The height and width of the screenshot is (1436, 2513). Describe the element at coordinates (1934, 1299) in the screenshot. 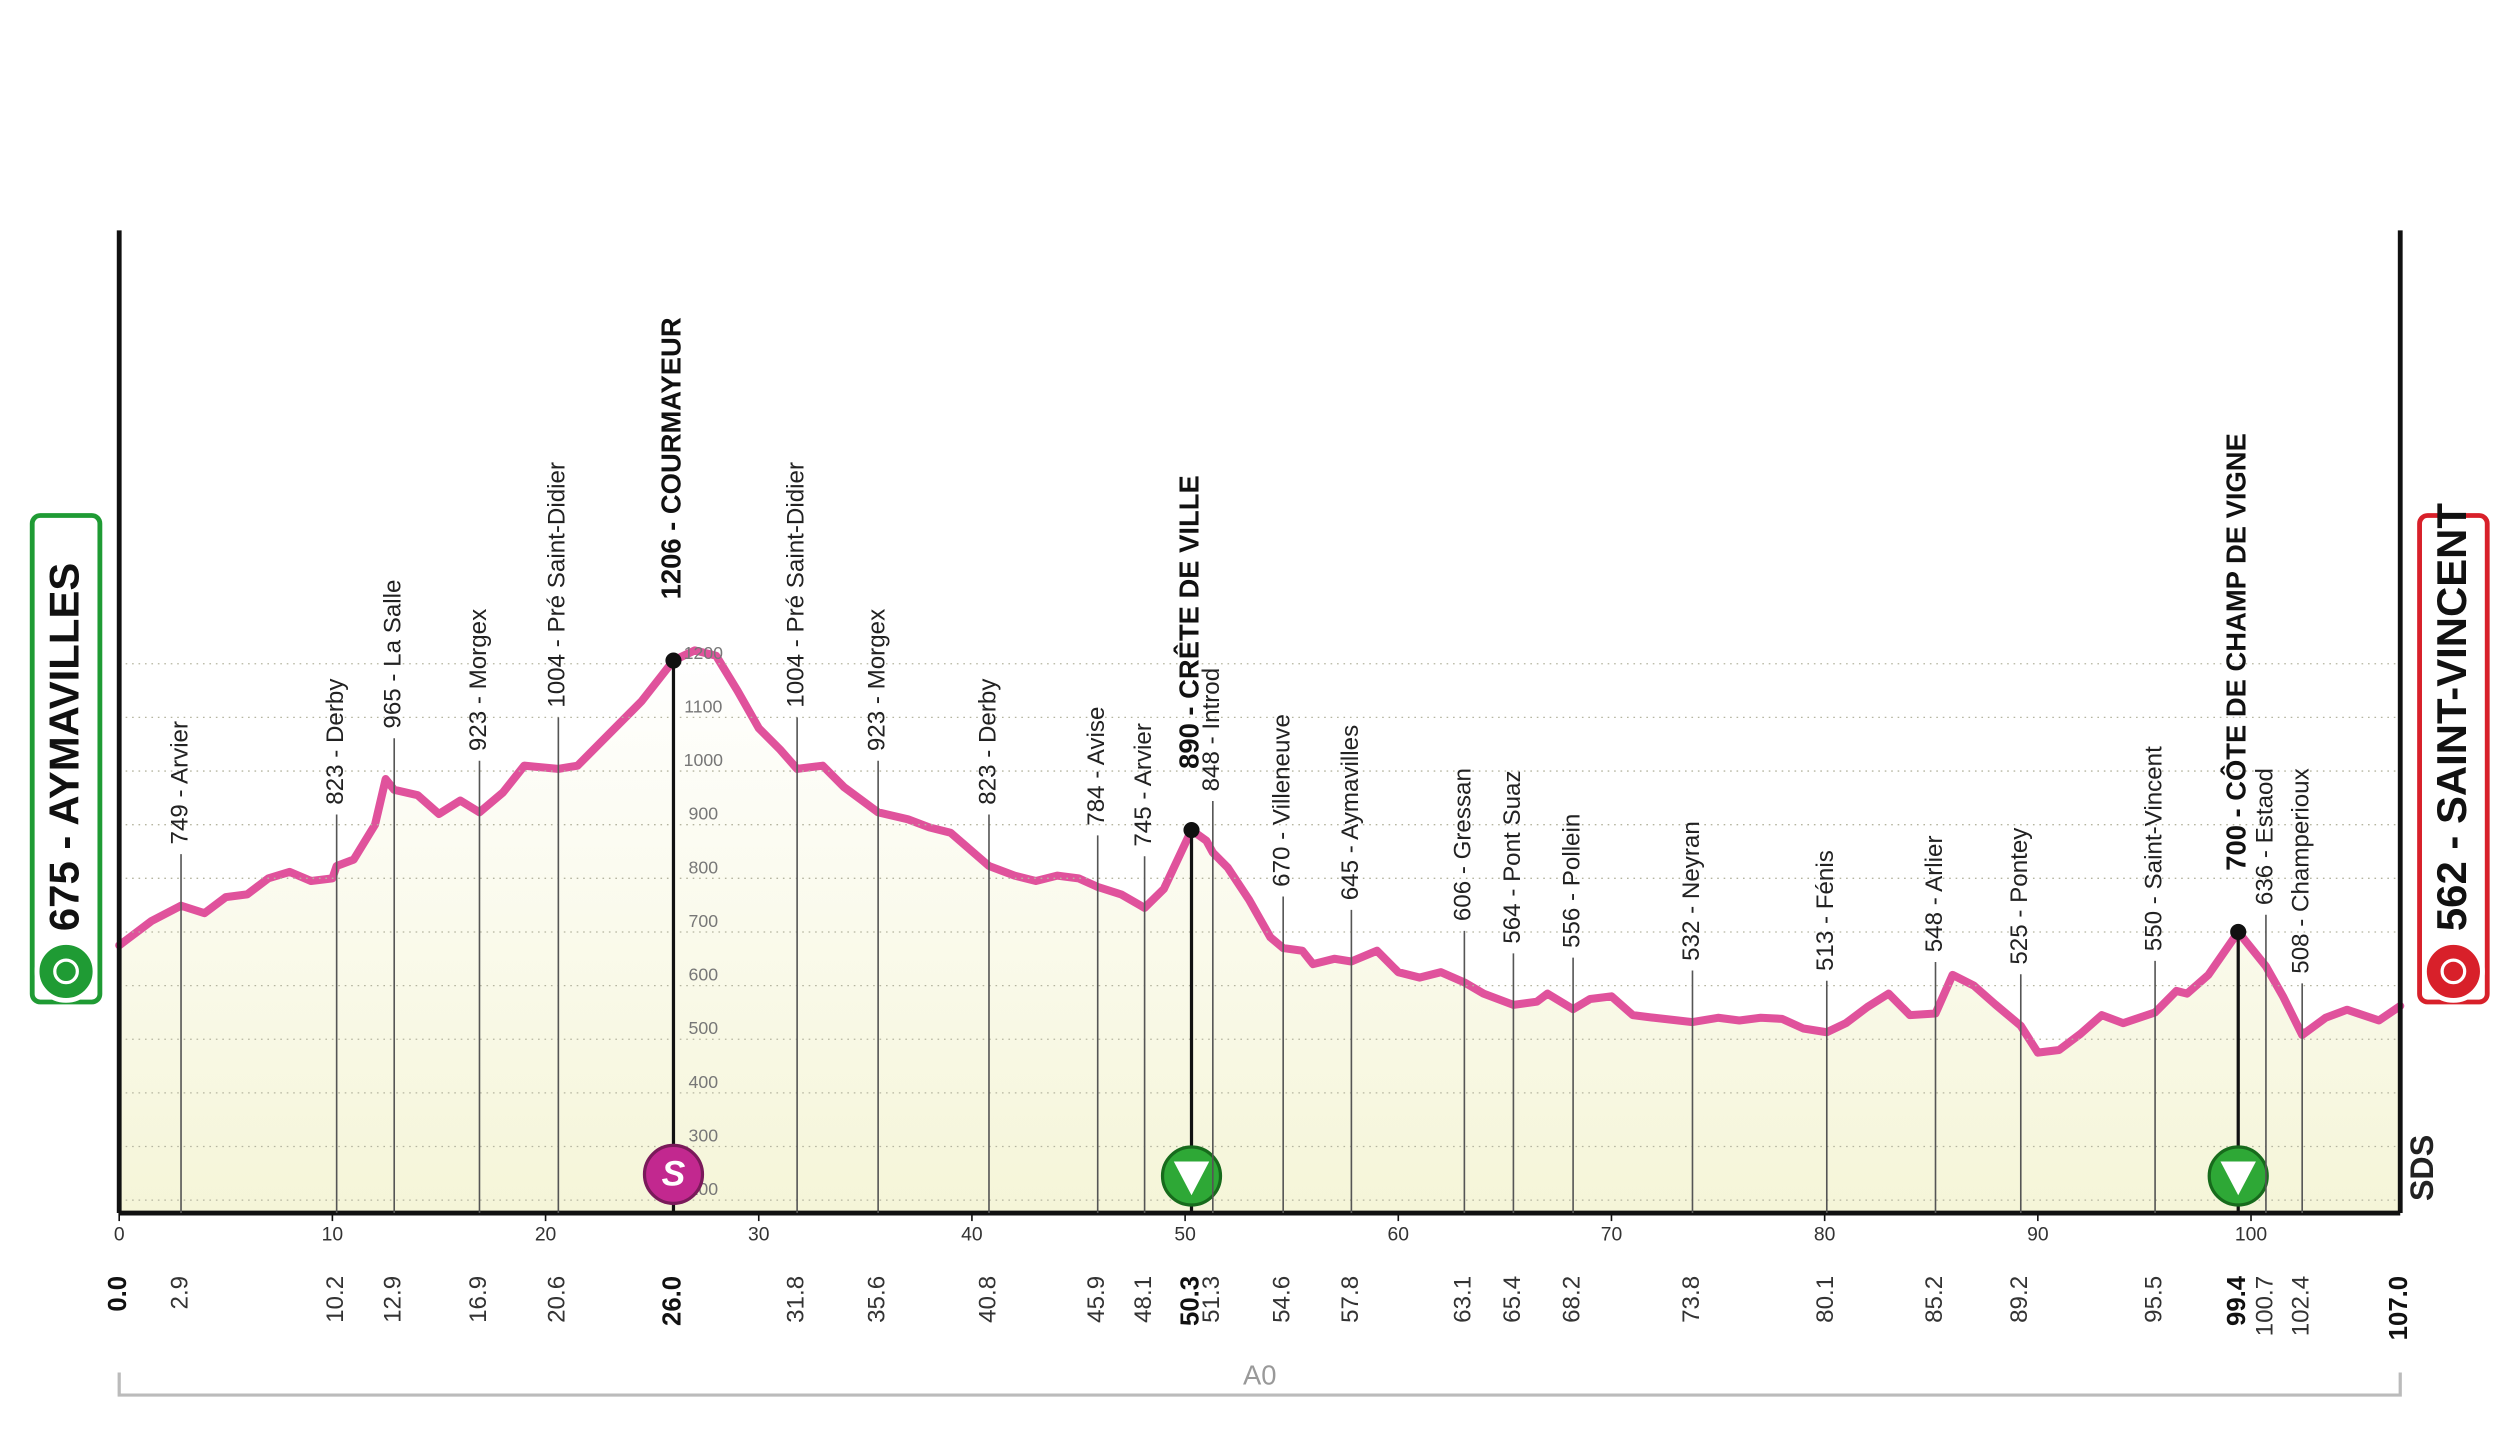

I see `km-label: 85.2` at that location.